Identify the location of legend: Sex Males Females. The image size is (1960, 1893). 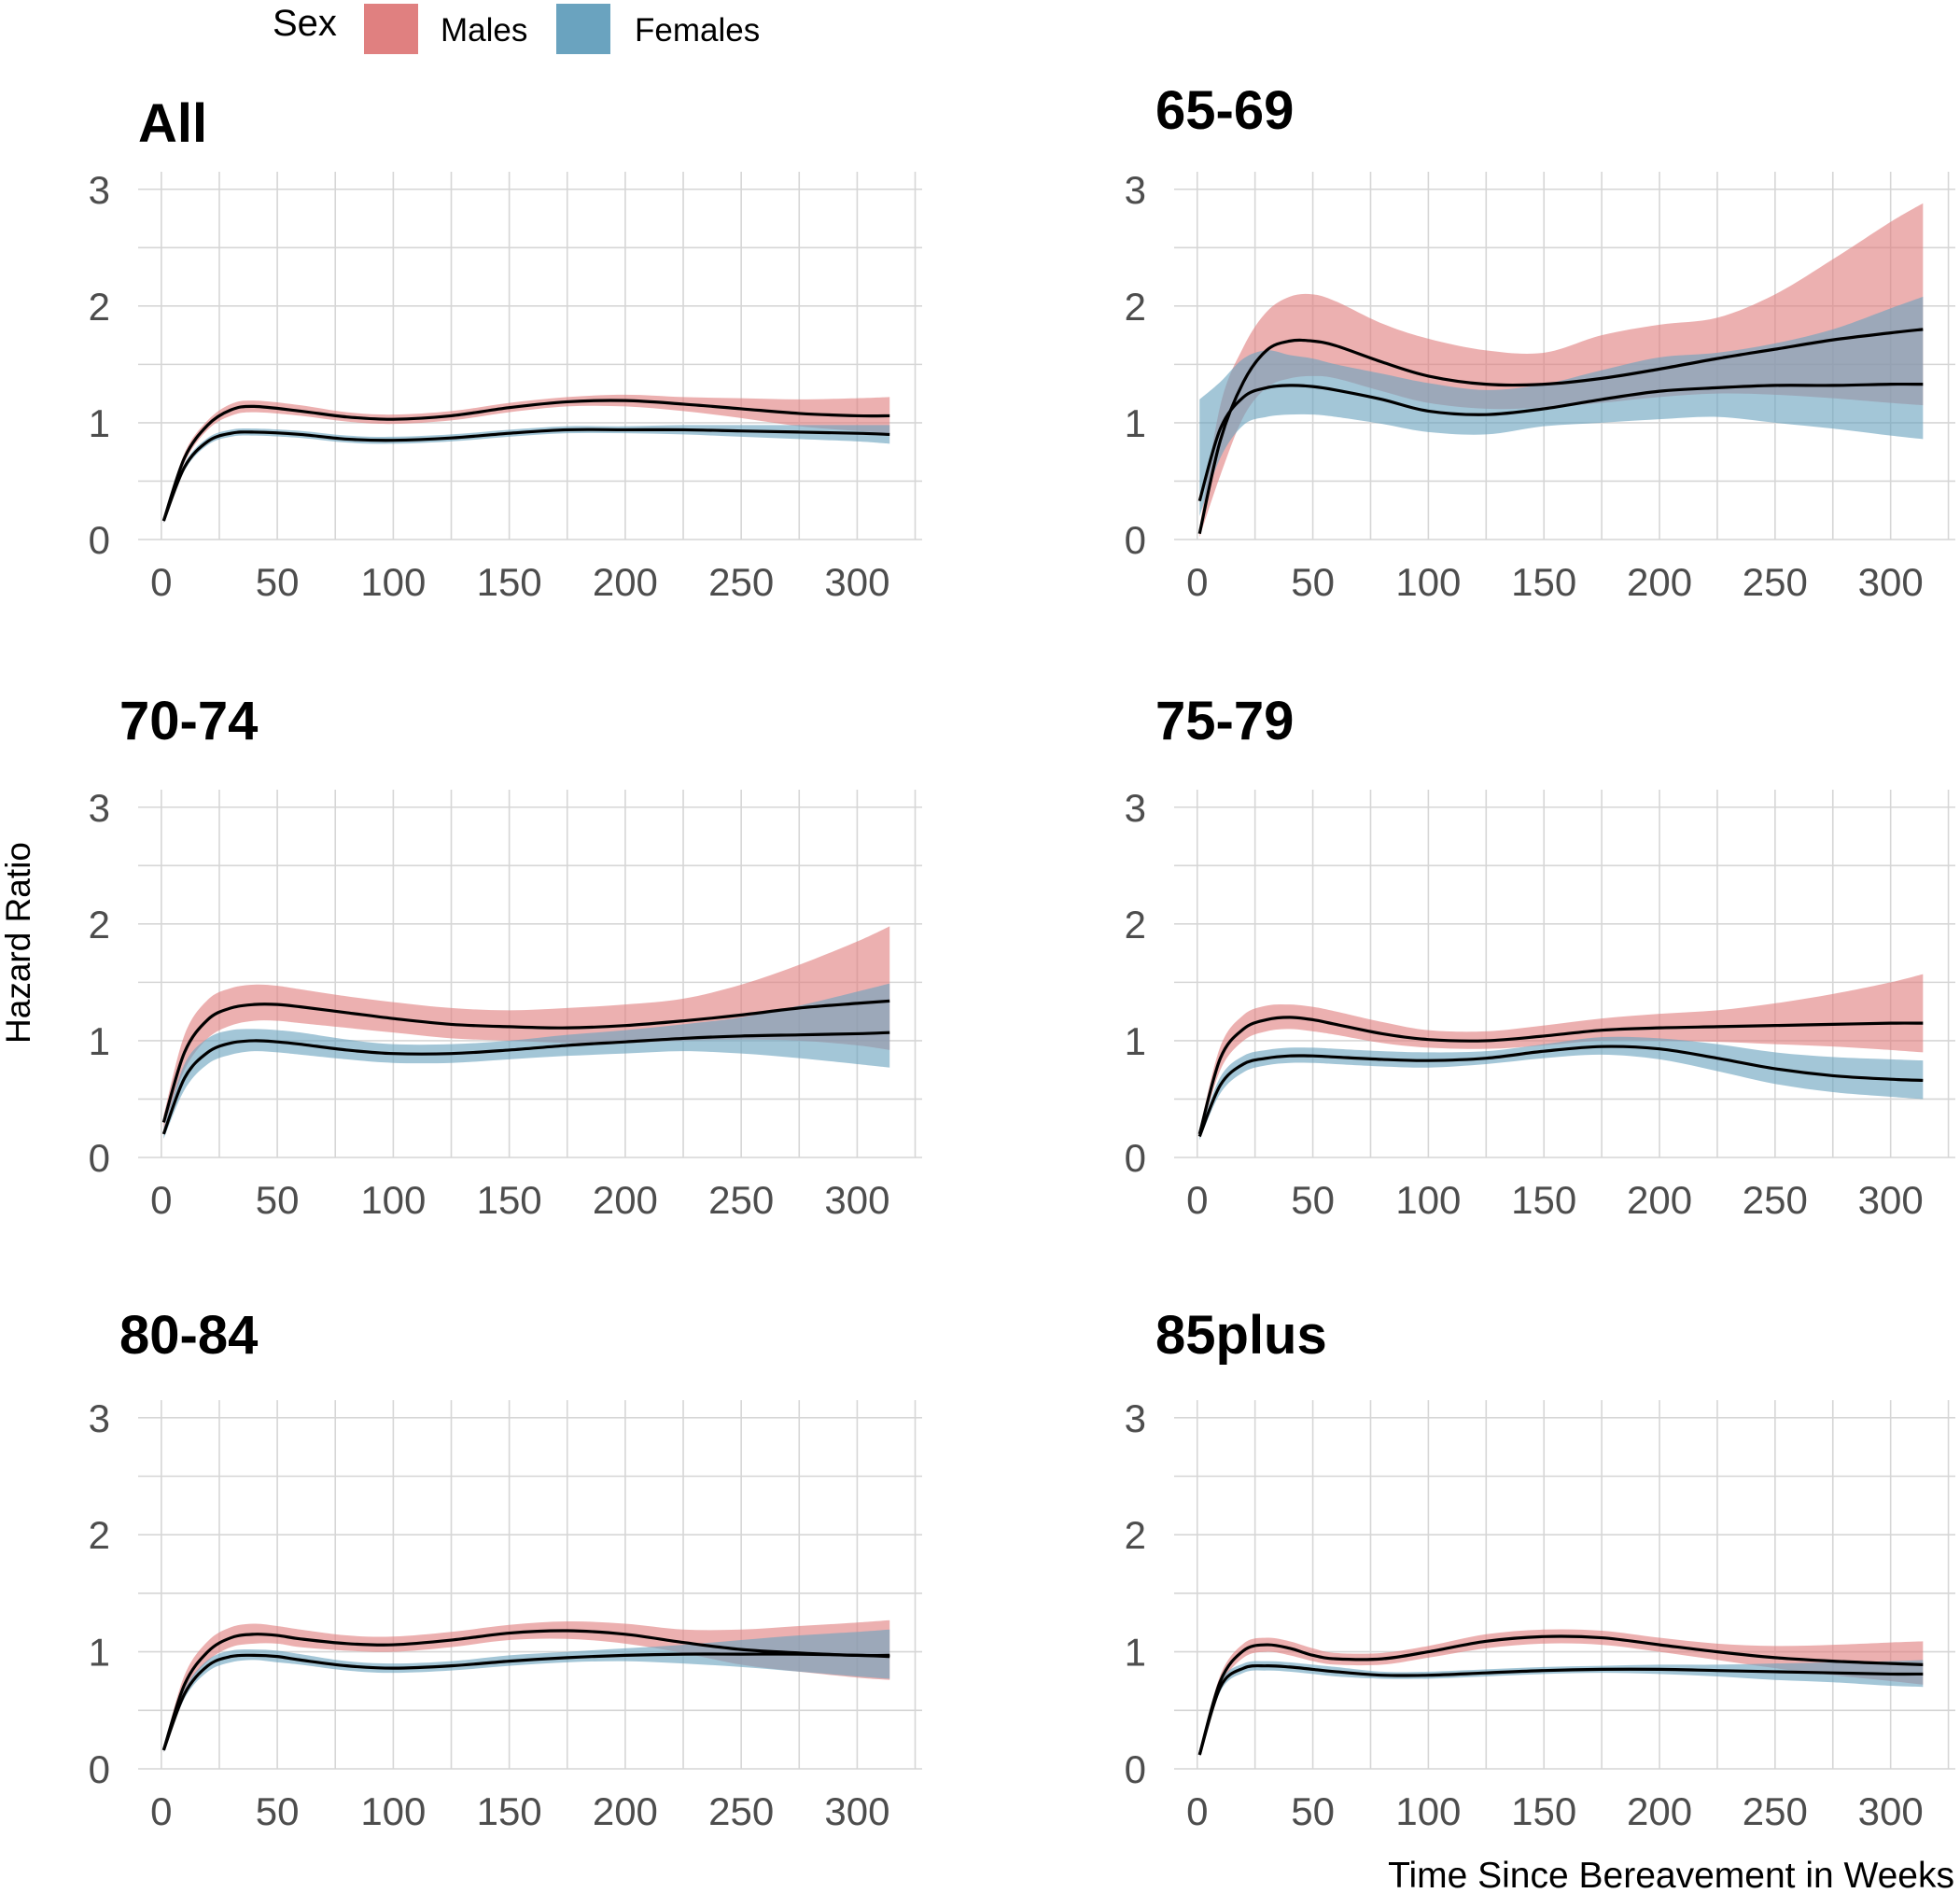
(516, 28).